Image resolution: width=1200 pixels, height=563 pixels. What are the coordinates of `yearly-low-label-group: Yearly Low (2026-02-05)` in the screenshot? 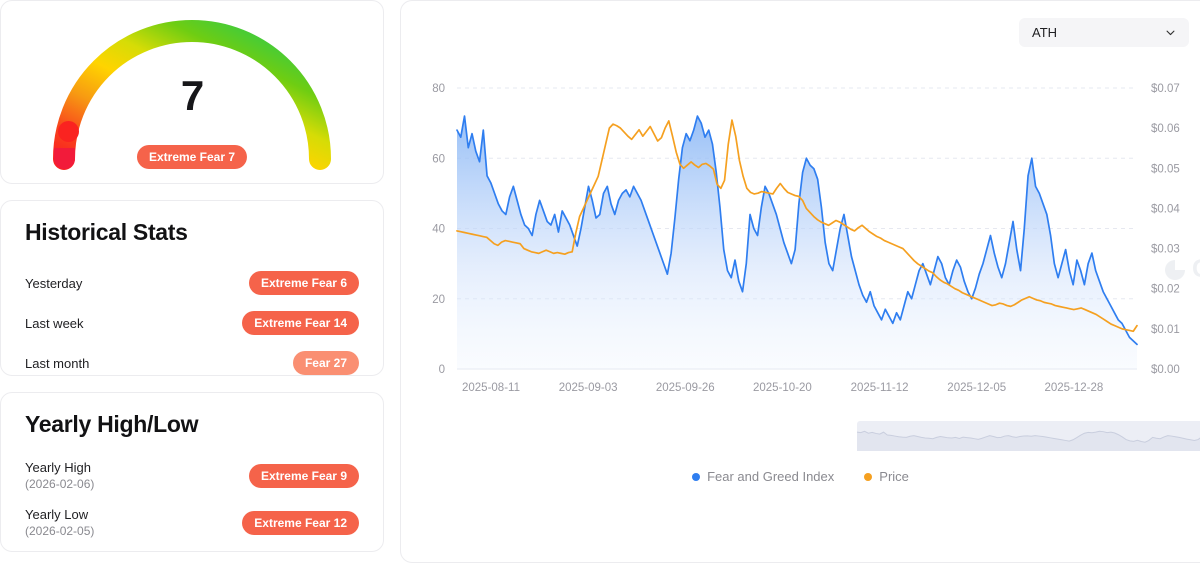 It's located at (59, 522).